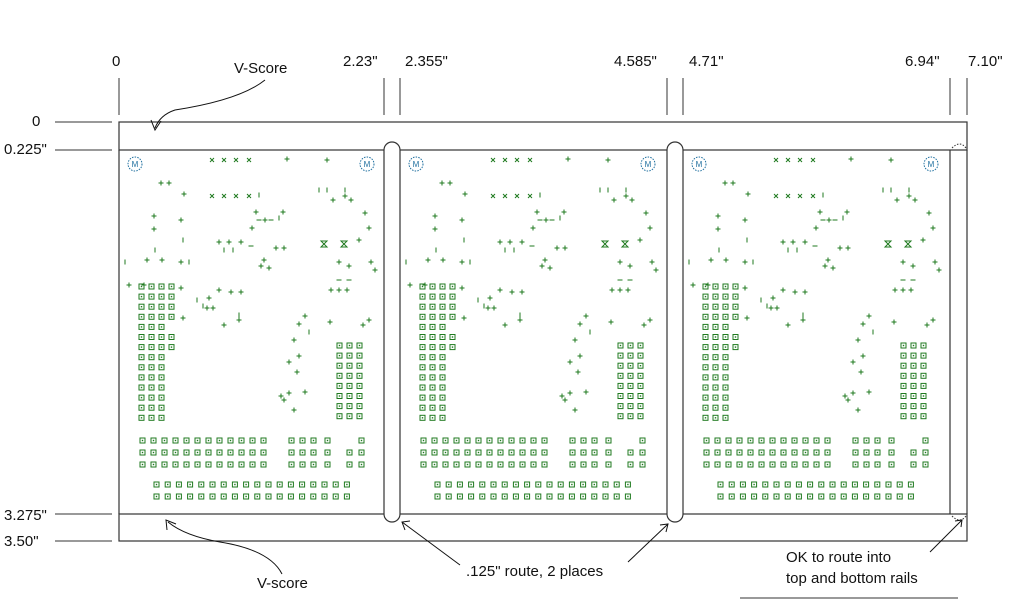  What do you see at coordinates (36, 121) in the screenshot?
I see `dim-v-0: 0` at bounding box center [36, 121].